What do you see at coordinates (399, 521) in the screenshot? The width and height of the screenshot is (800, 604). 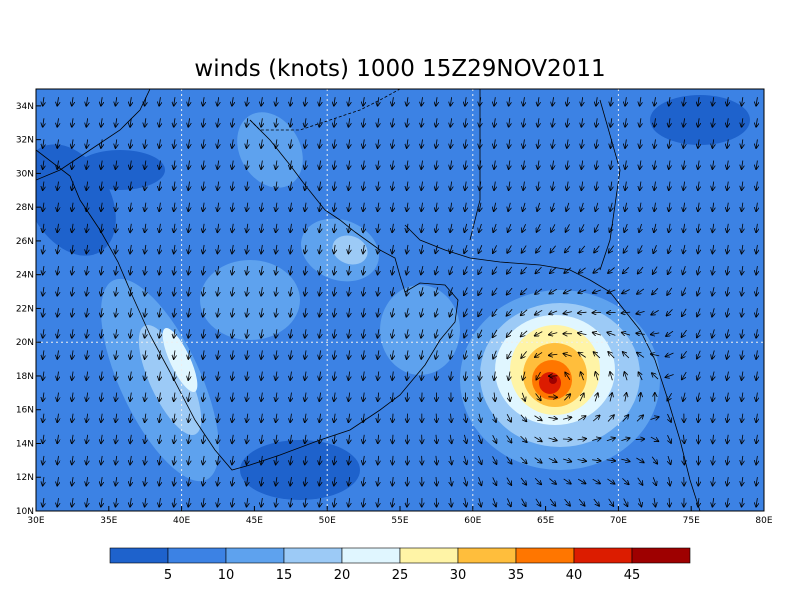 I see `x-tick-label: 55E` at bounding box center [399, 521].